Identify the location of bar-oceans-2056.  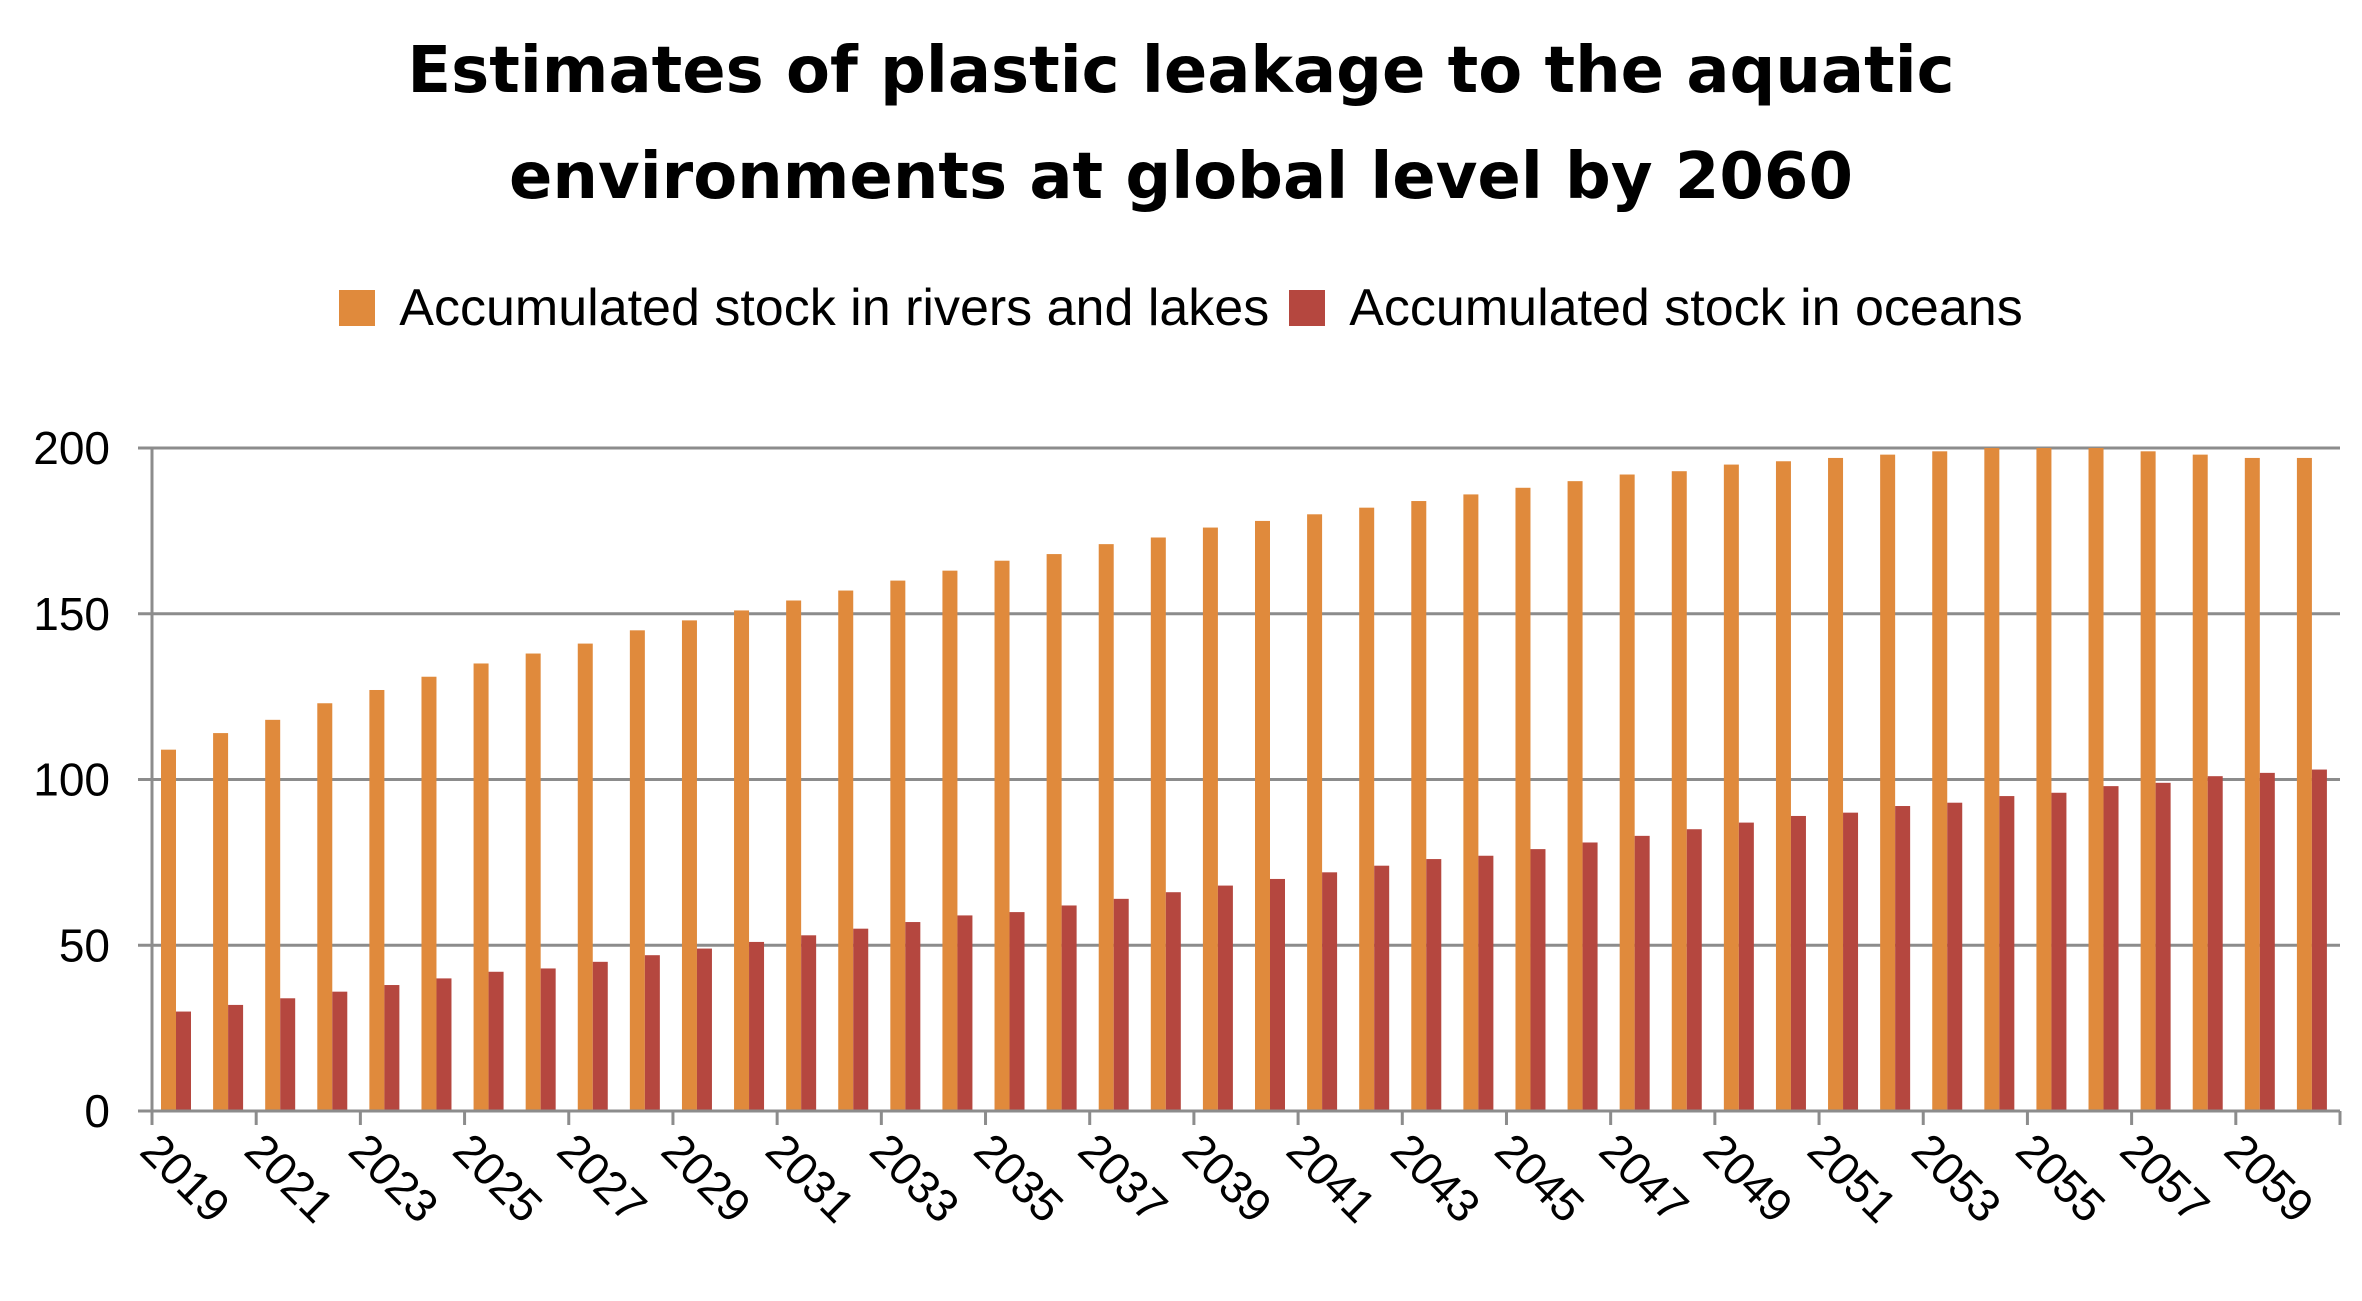
(2111, 948).